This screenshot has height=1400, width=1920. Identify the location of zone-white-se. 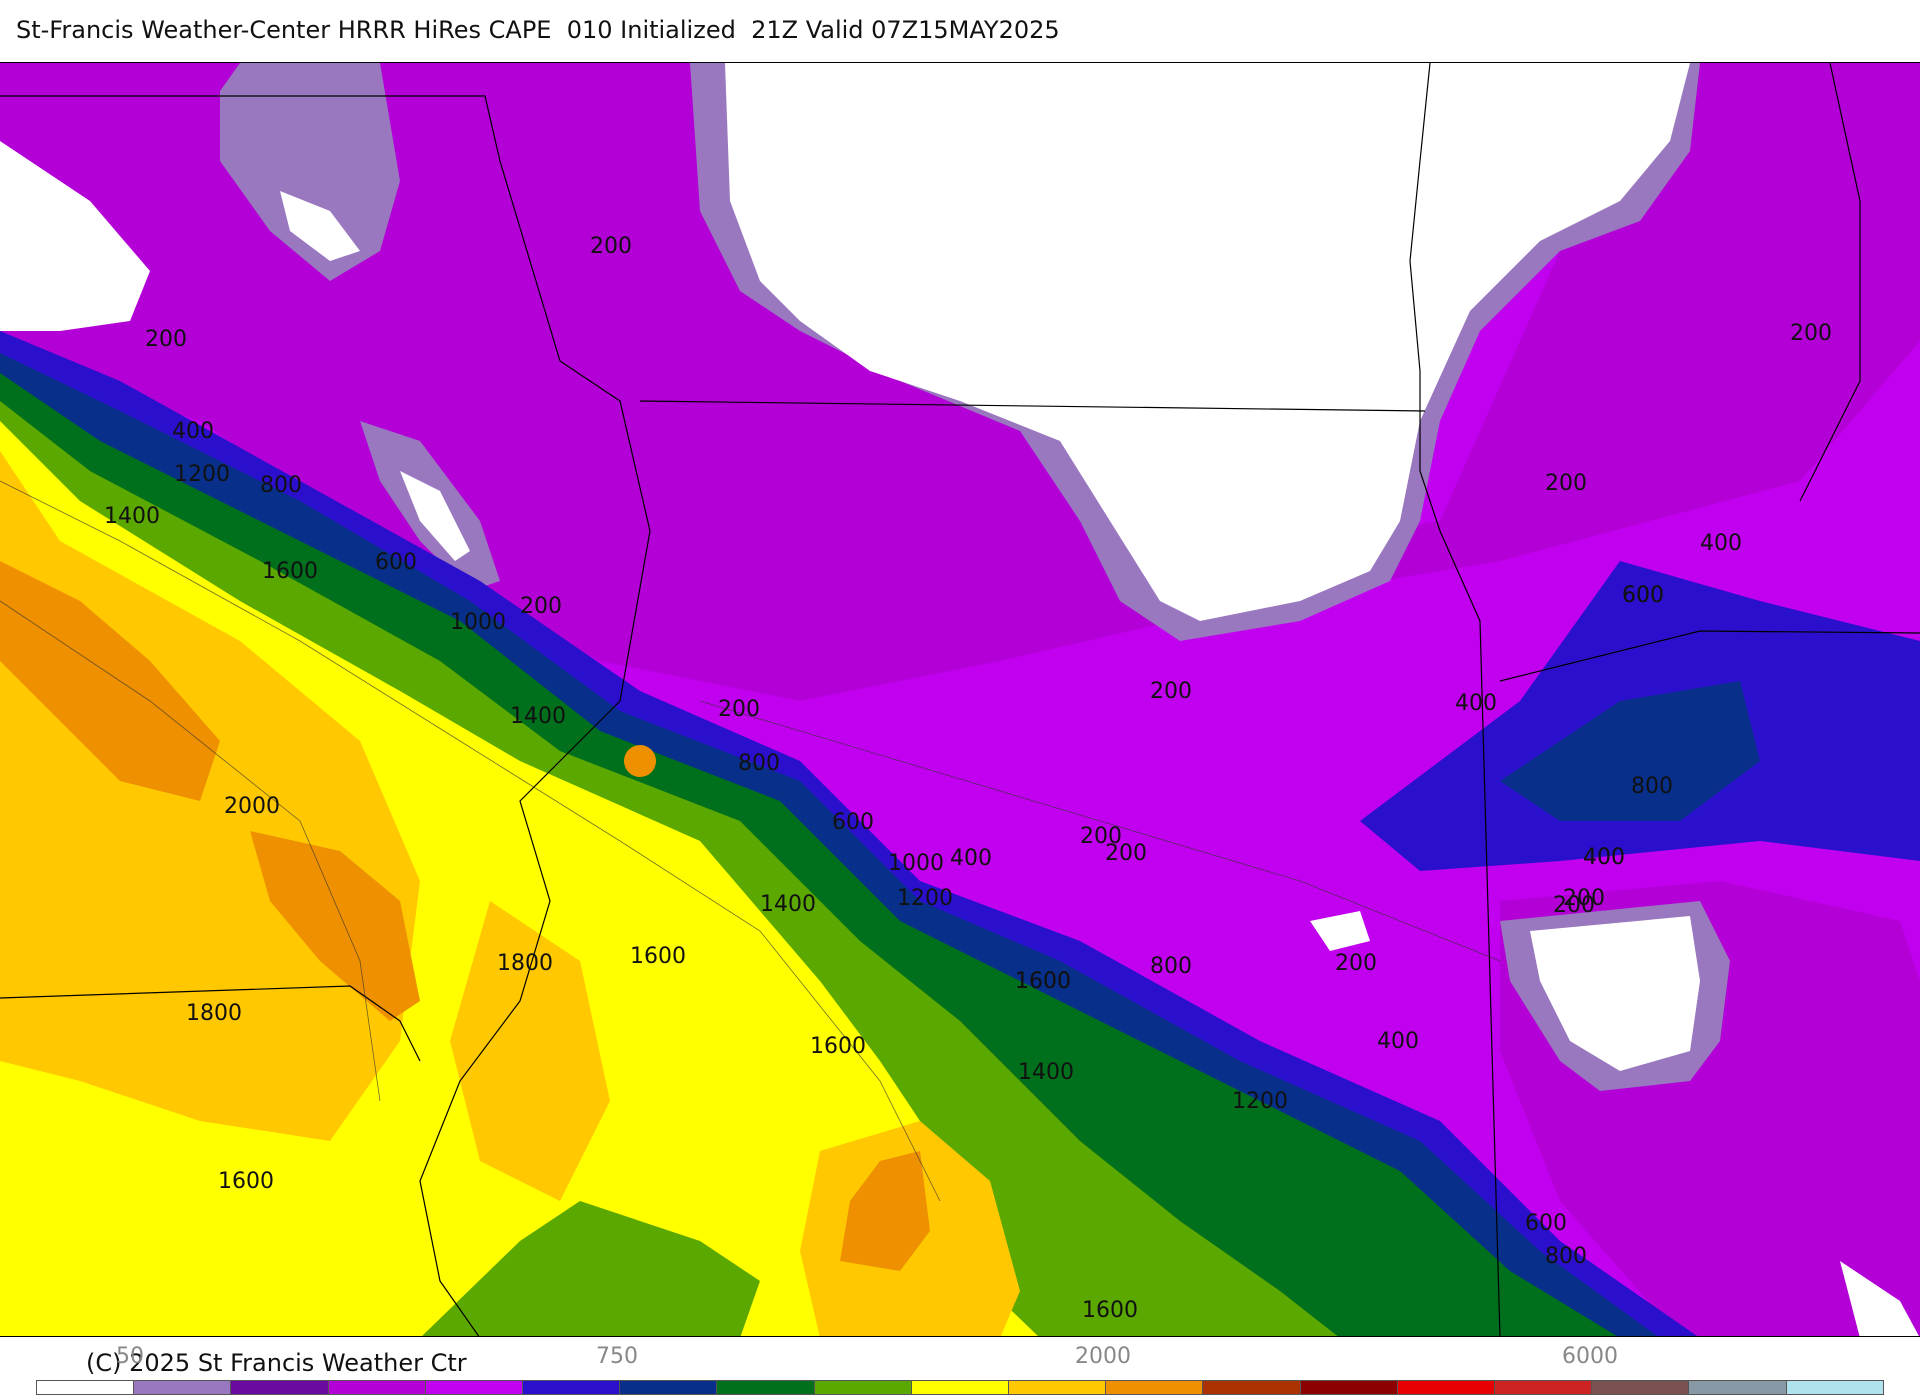
(1615, 993).